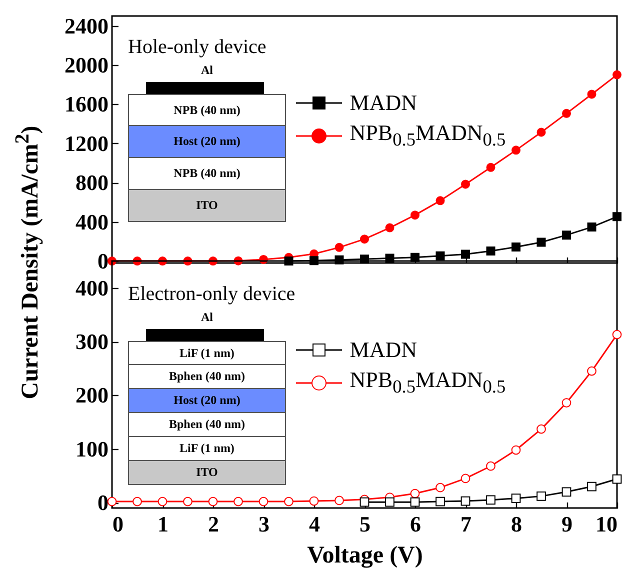 The image size is (630, 571). I want to click on annotation: Hole-only device, so click(198, 47).